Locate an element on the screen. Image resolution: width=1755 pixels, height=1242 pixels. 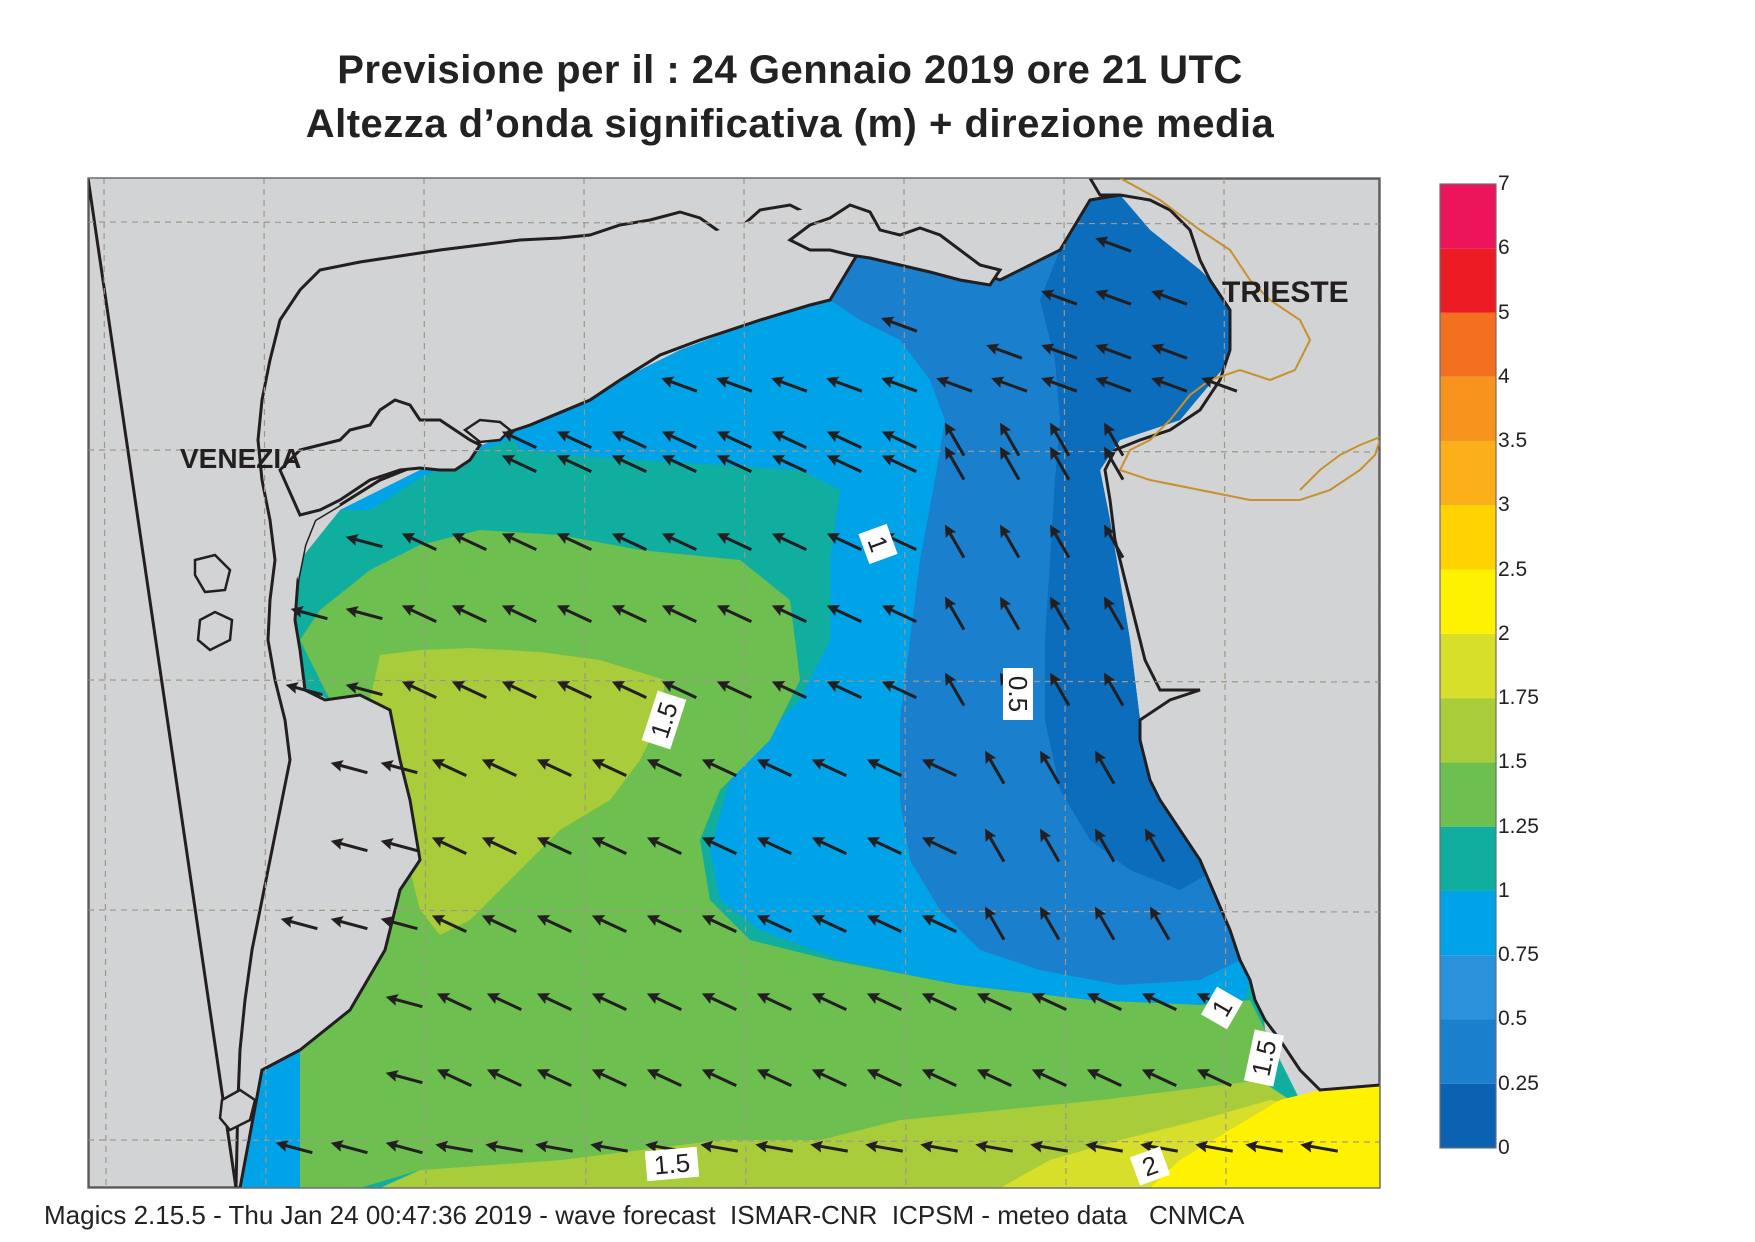
contour-label-05: 0.5 is located at coordinates (1018, 694).